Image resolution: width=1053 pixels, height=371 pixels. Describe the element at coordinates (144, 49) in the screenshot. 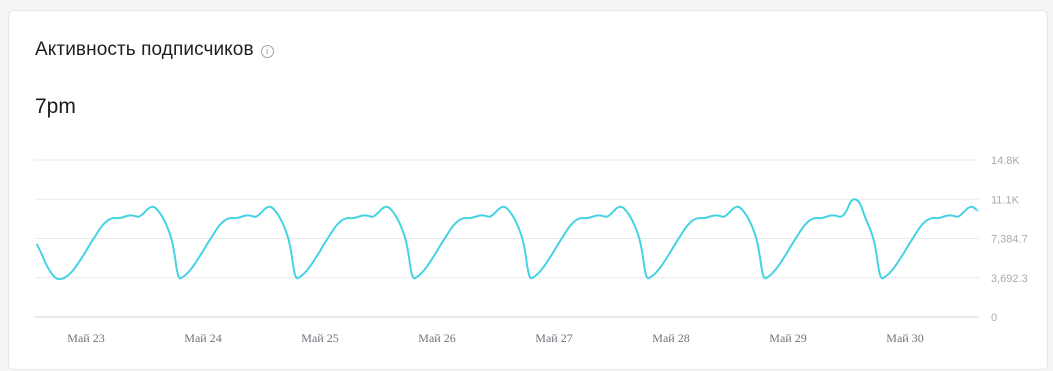

I see `card-title: Активность подписчиков` at that location.